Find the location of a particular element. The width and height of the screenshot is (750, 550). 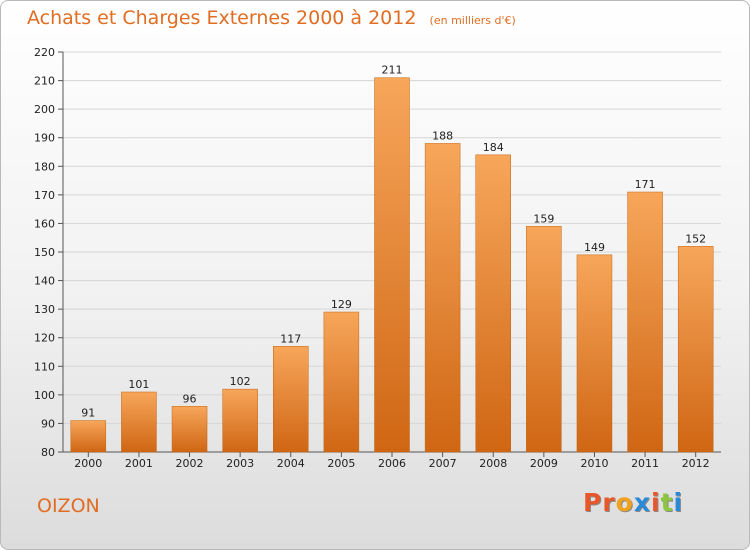

x-tick-label-2000: 2000 is located at coordinates (88, 463).